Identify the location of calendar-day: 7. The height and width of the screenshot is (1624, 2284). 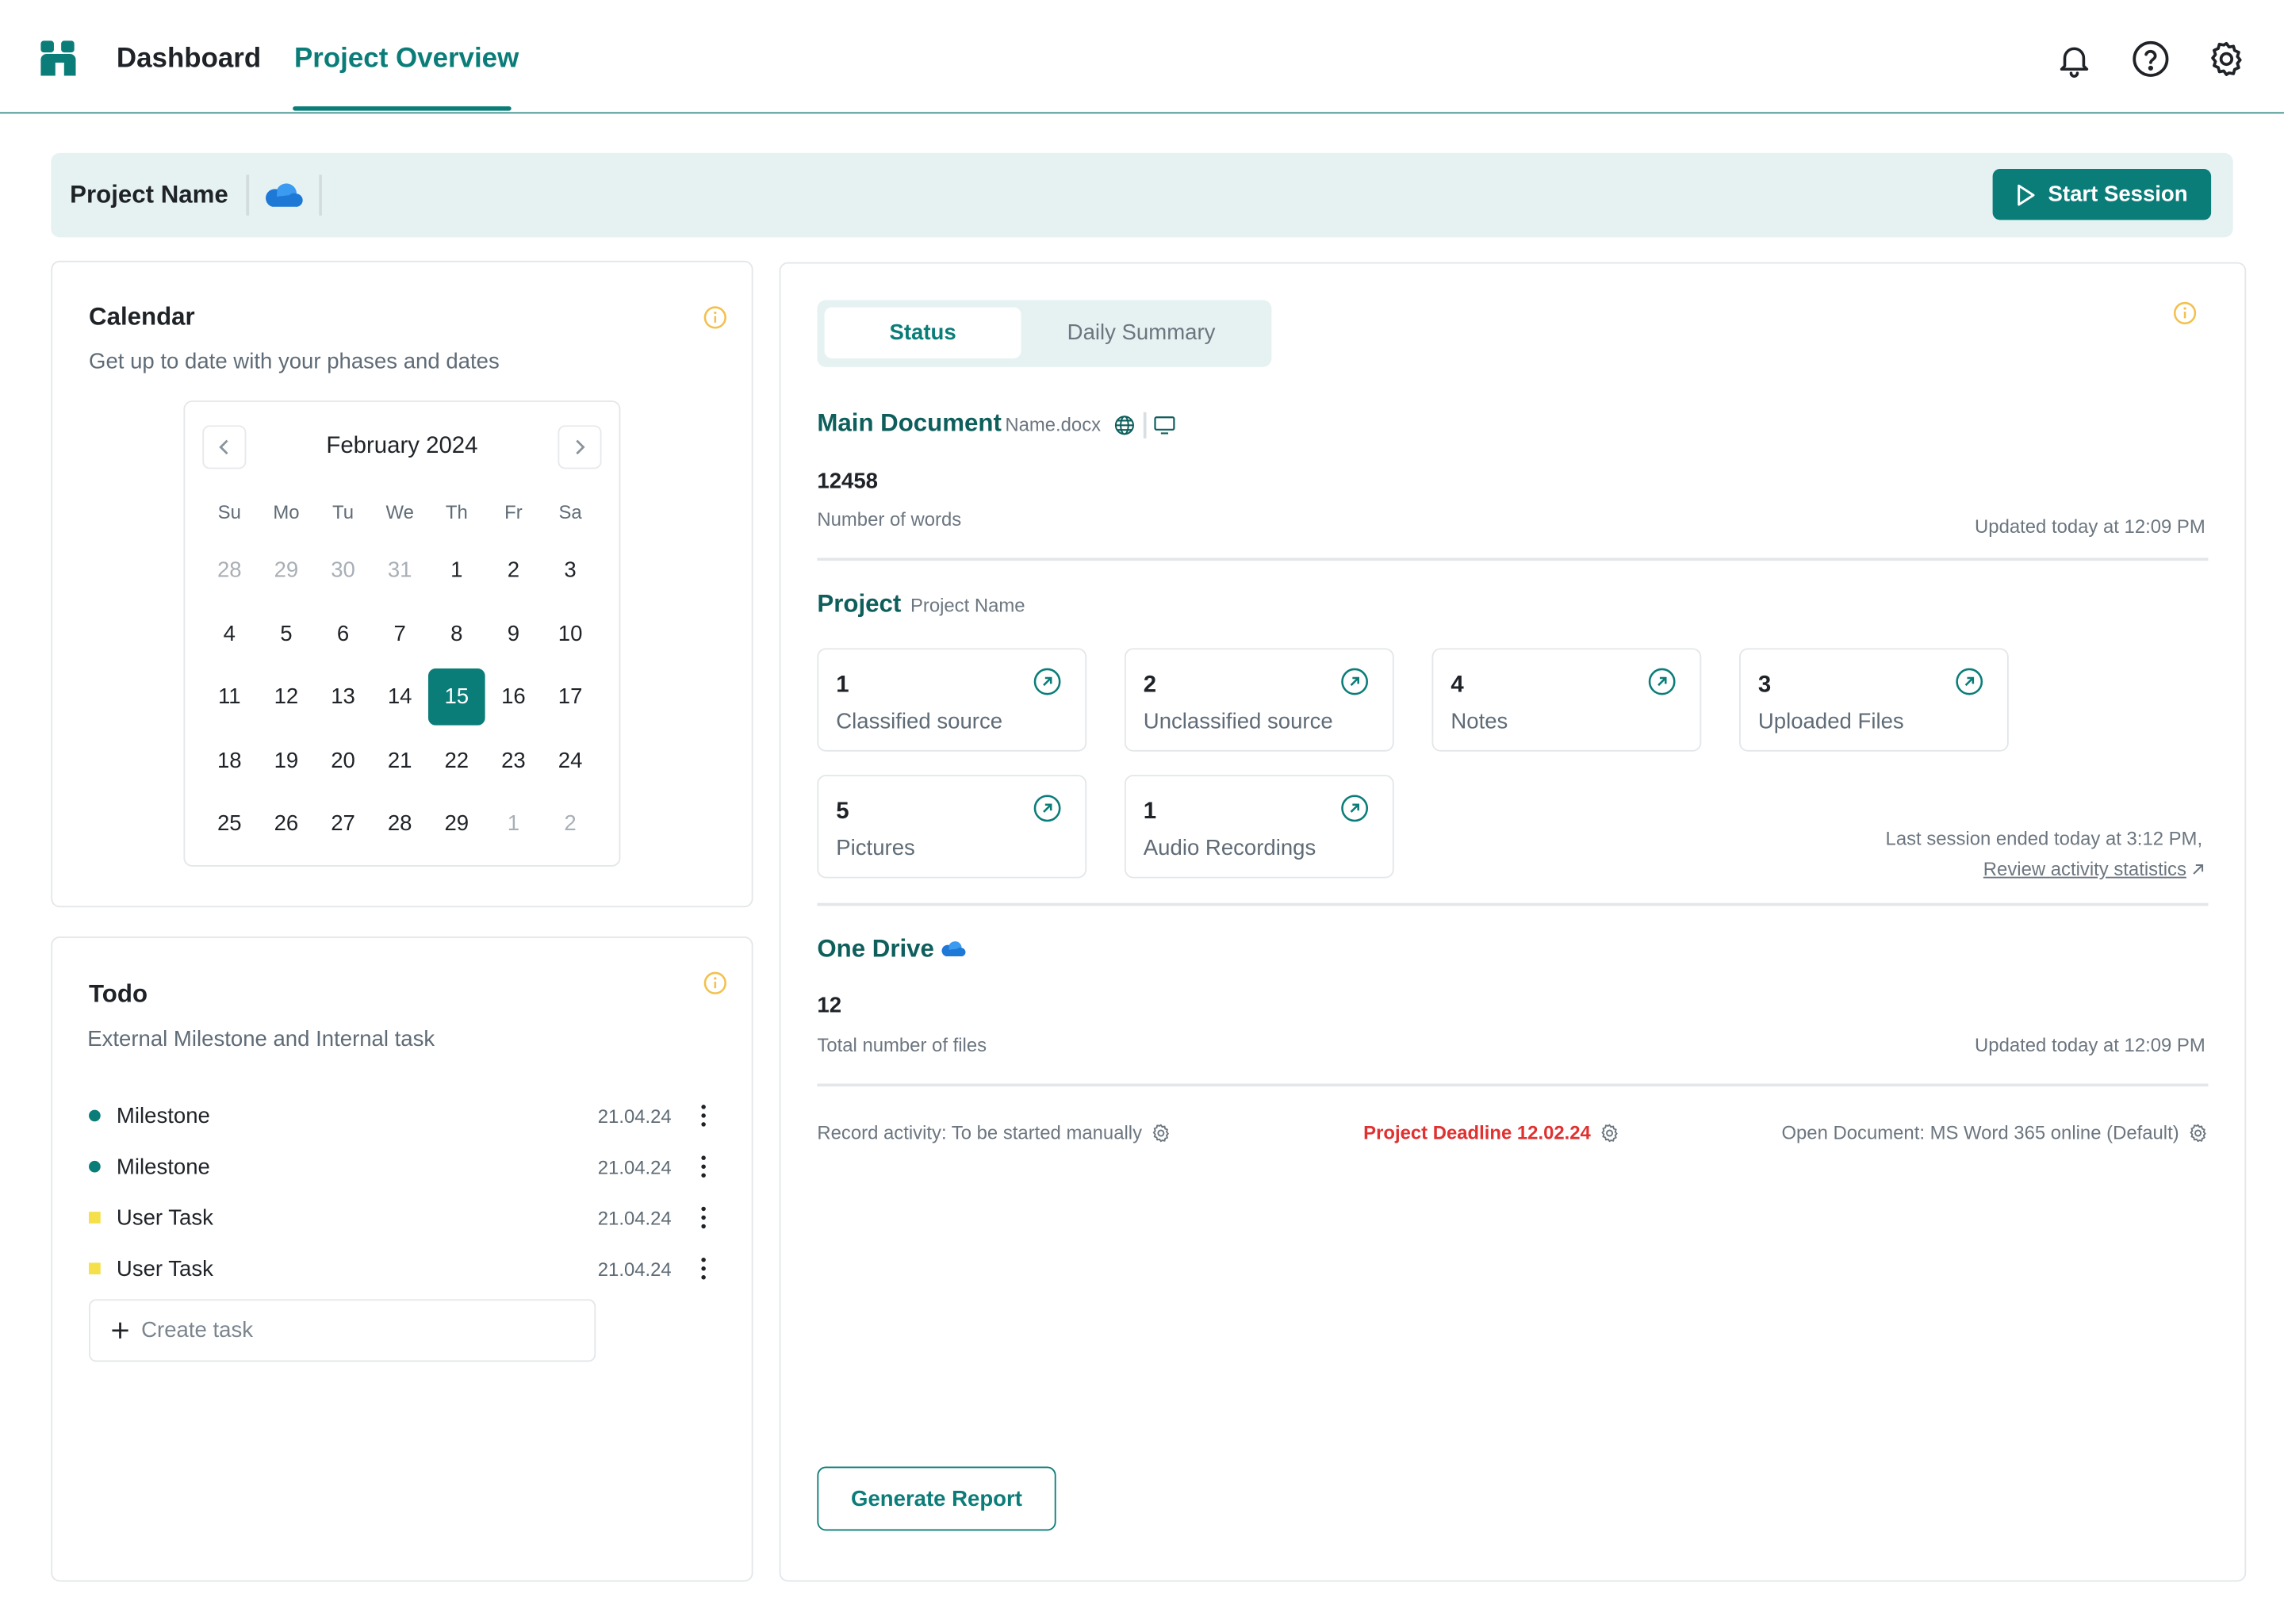
(399, 634).